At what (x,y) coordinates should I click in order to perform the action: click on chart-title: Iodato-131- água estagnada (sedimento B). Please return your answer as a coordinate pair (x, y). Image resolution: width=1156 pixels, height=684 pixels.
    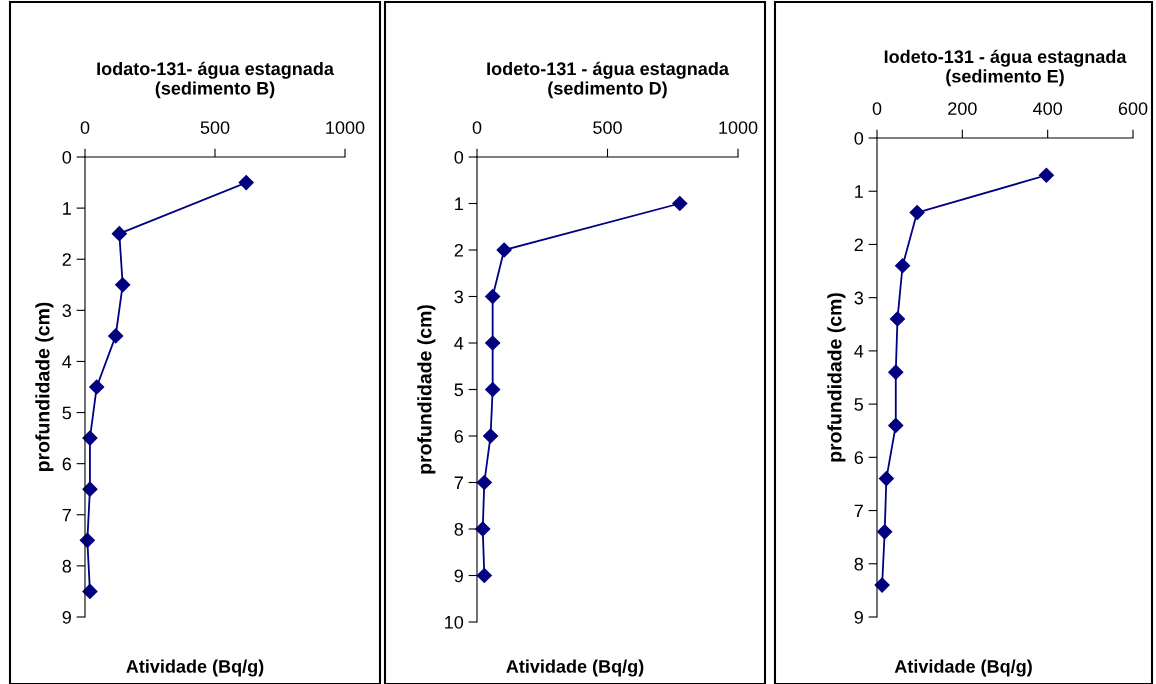
    Looking at the image, I should click on (216, 80).